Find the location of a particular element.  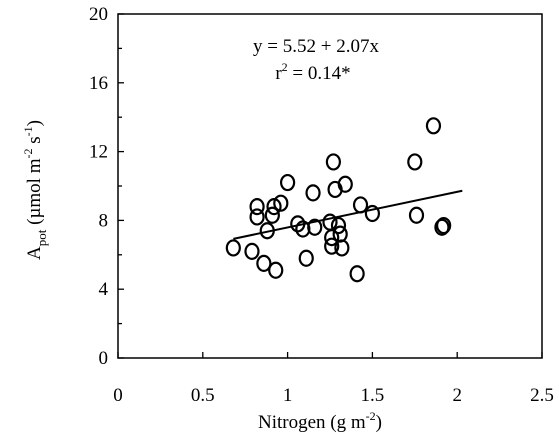

regression-r2: r2 = 0.14* is located at coordinates (312, 72).